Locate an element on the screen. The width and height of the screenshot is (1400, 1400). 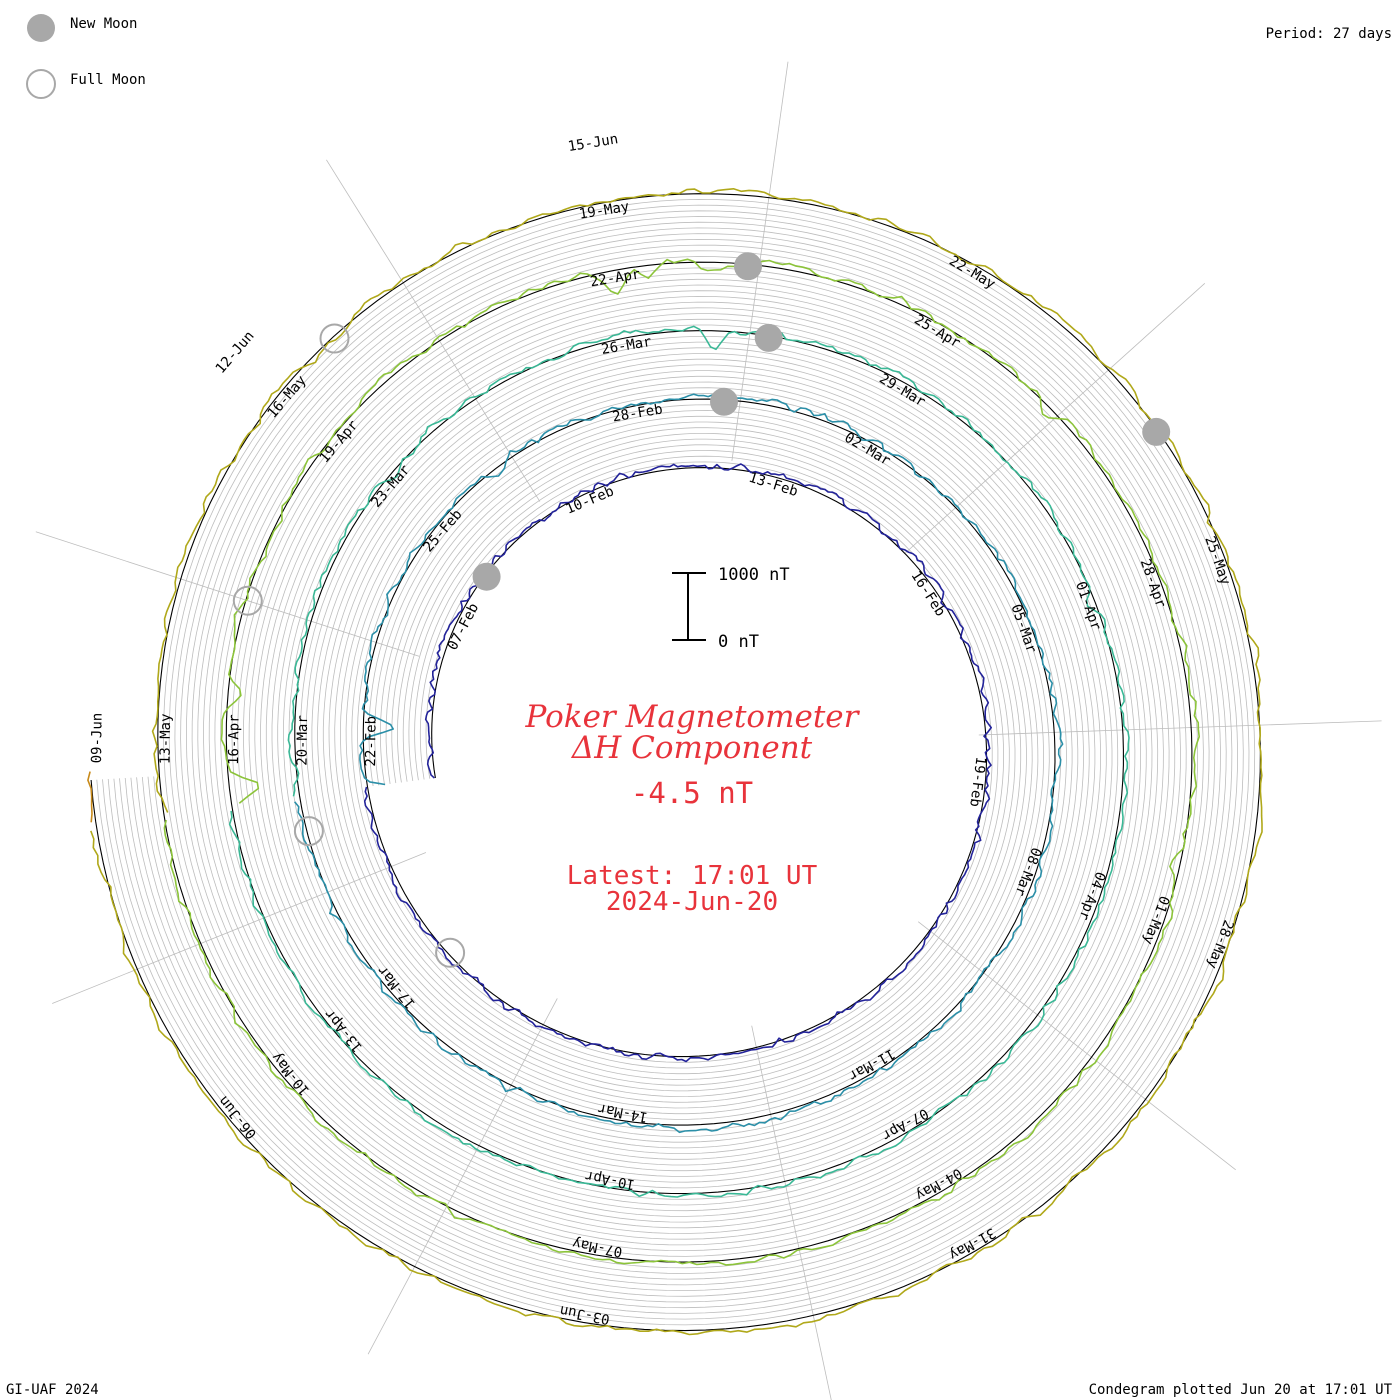
date-label: 10-Apr is located at coordinates (610, 1179).